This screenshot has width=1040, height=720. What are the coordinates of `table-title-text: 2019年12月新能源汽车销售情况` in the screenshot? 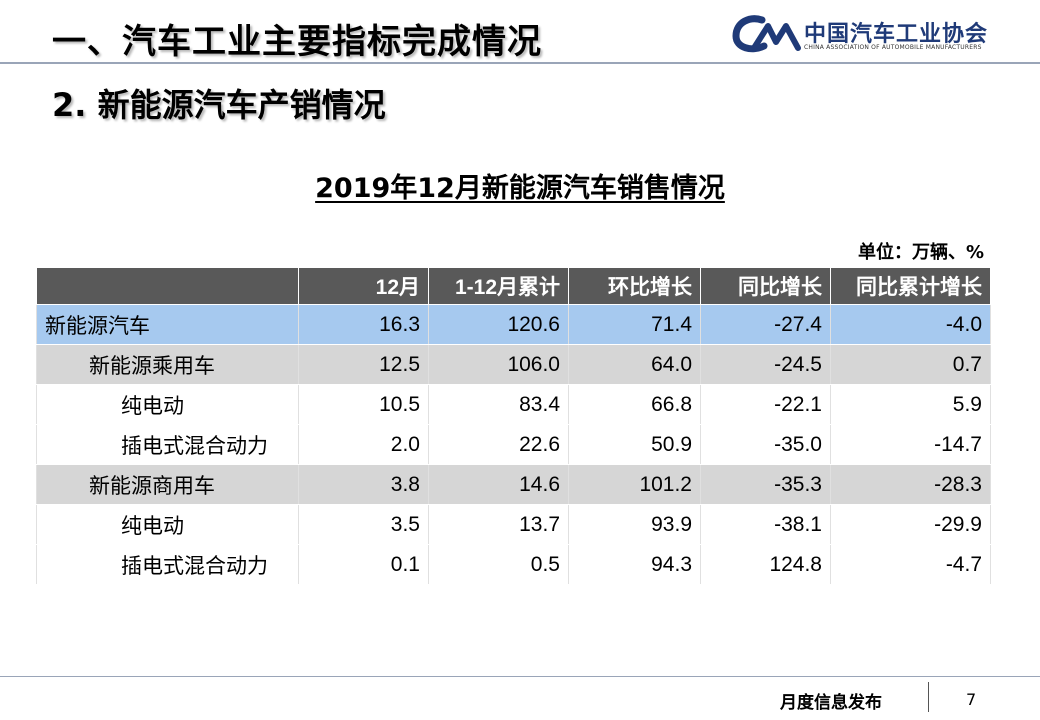 It's located at (520, 188).